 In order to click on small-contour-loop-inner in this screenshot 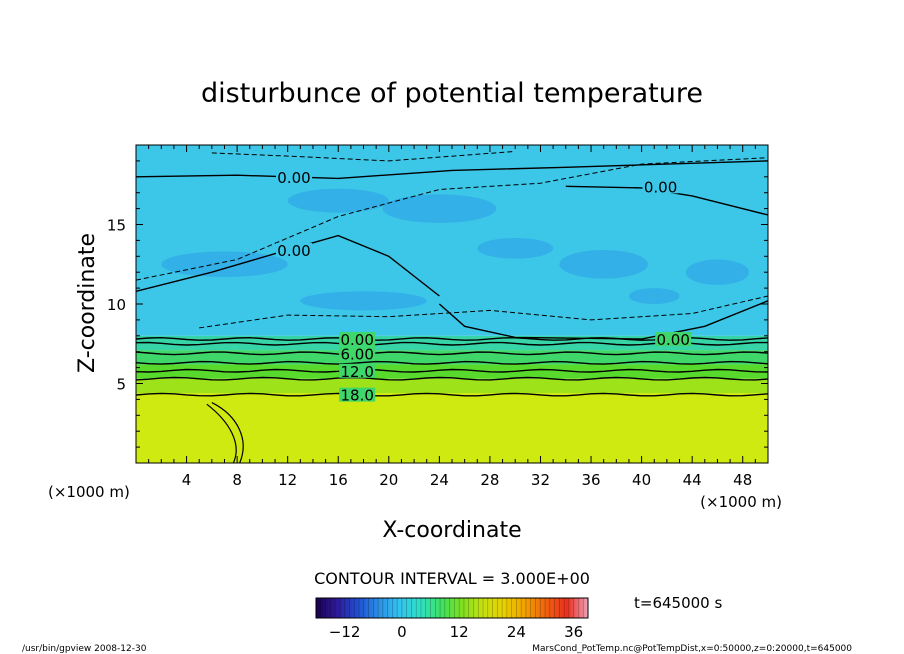, I will do `click(221, 433)`.